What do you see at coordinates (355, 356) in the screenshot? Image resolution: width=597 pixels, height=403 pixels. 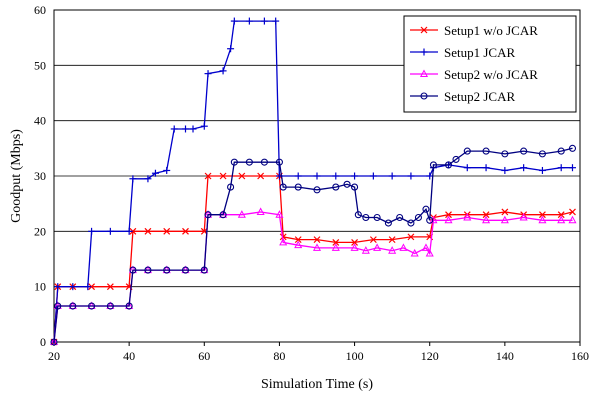 I see `x-tick-label: 100` at bounding box center [355, 356].